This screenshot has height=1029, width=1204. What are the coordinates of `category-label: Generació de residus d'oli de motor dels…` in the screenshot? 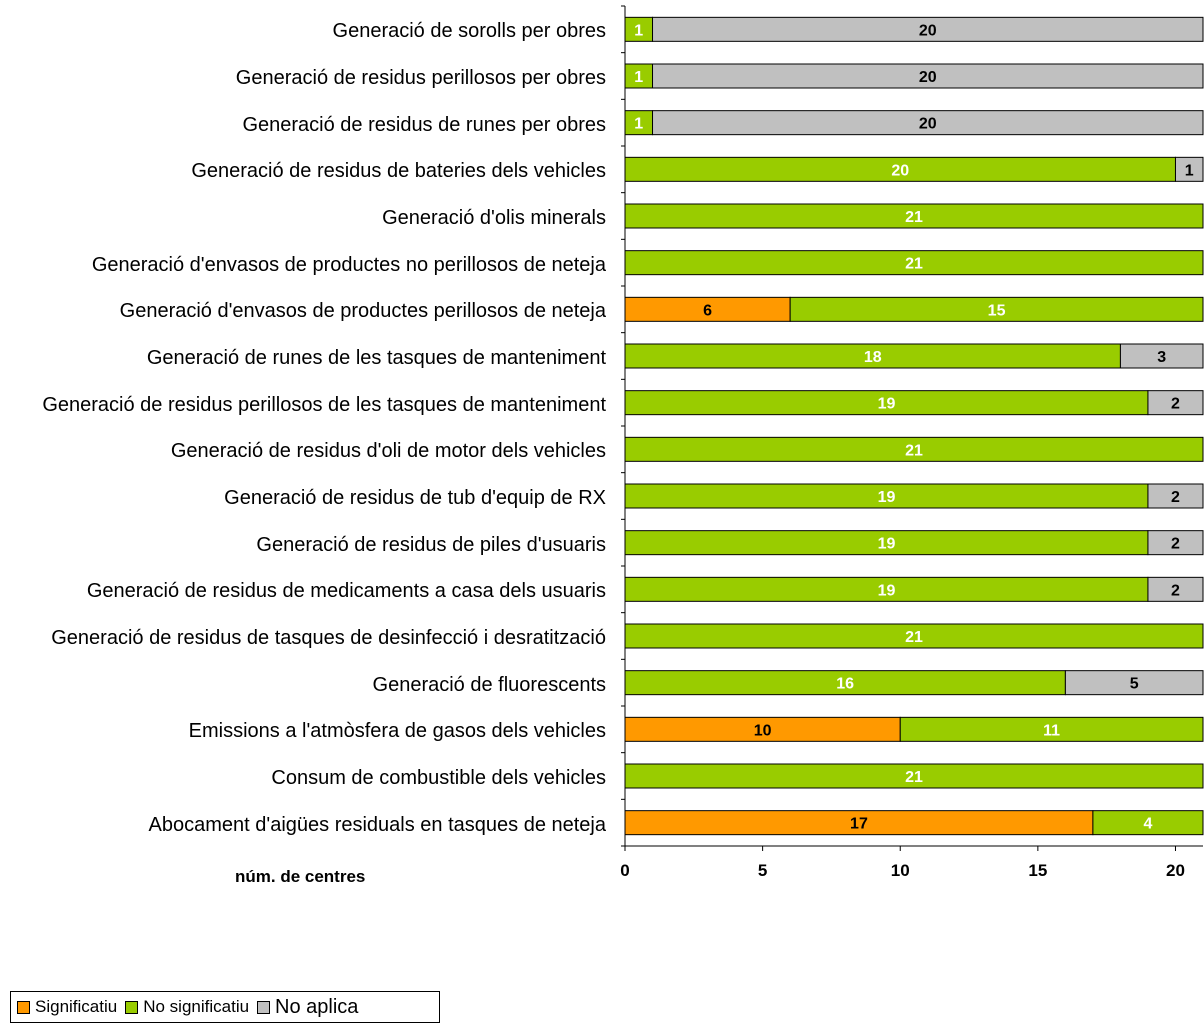 It's located at (388, 451).